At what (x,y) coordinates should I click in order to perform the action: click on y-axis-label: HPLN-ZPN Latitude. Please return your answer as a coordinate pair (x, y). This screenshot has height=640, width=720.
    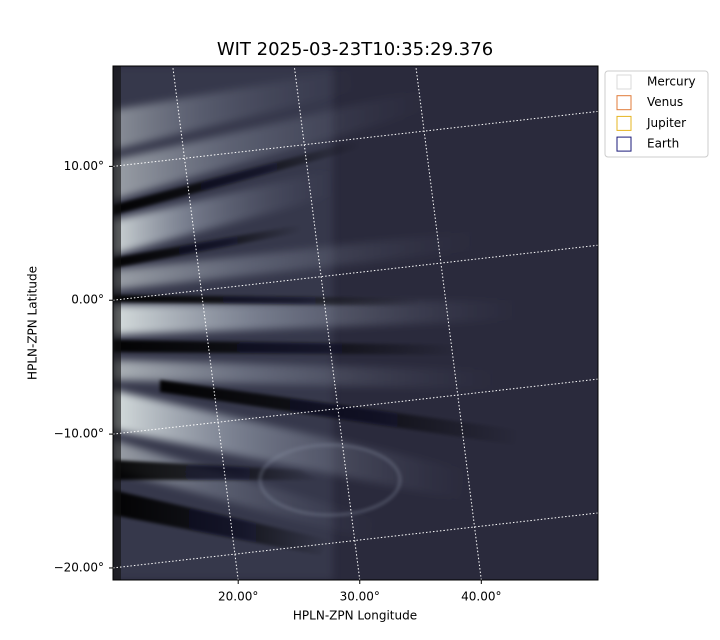
    Looking at the image, I should click on (33, 323).